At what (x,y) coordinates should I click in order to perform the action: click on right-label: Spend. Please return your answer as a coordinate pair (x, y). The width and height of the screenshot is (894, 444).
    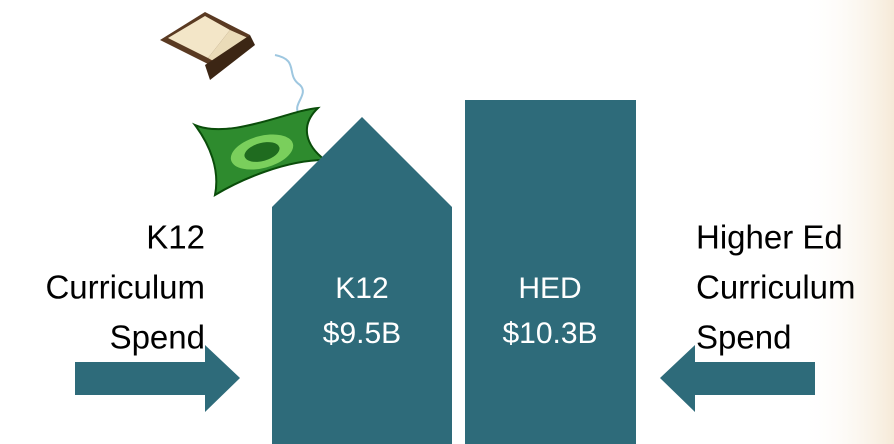
    Looking at the image, I should click on (743, 337).